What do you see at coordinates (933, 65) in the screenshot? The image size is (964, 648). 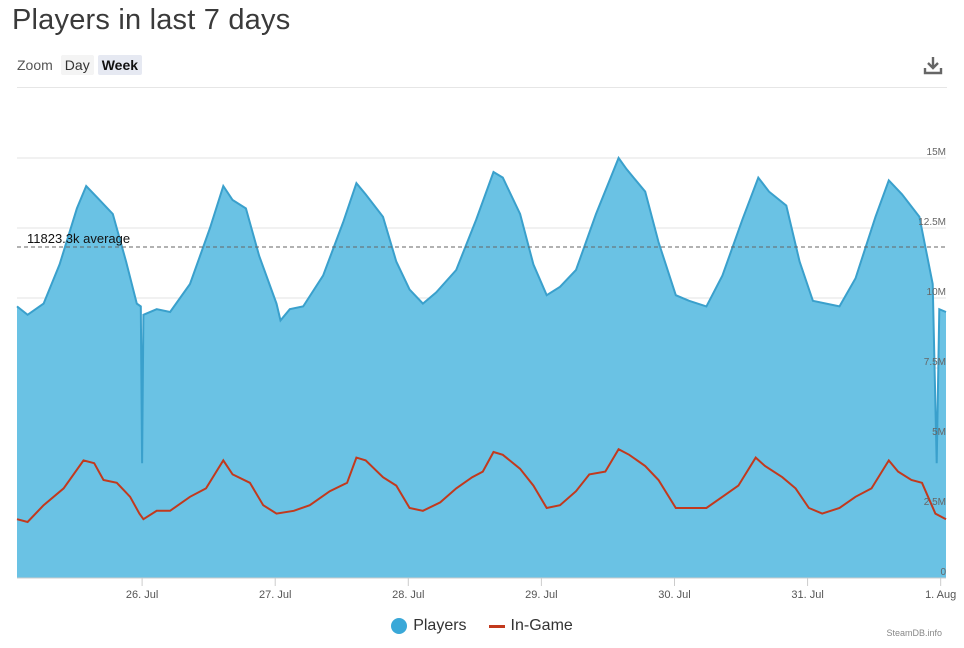 I see `download-icon` at bounding box center [933, 65].